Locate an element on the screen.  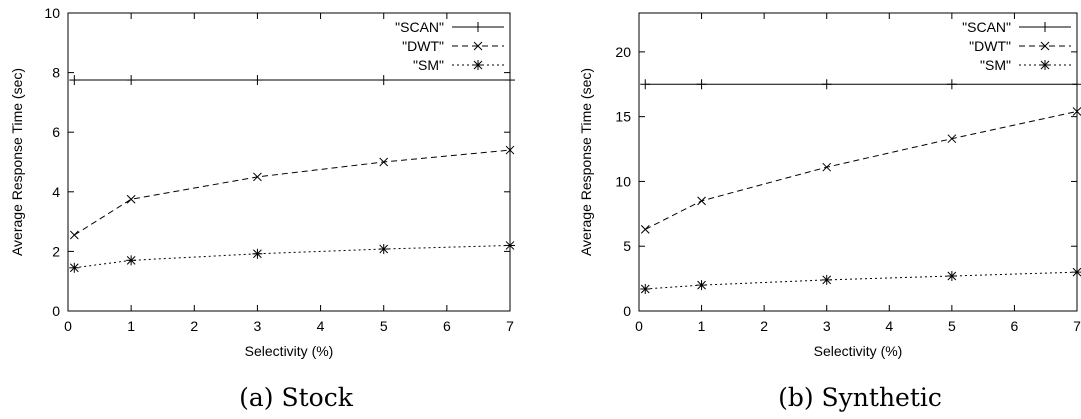
y-tick-label: 15 is located at coordinates (623, 117).